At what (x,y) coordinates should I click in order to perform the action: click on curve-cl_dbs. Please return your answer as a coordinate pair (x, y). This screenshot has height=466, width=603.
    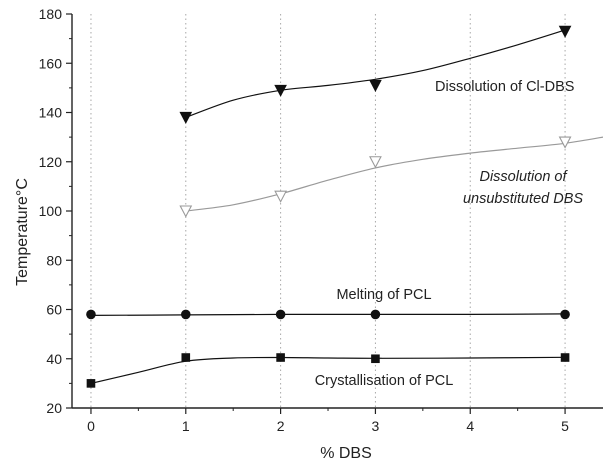
    Looking at the image, I should click on (375, 73).